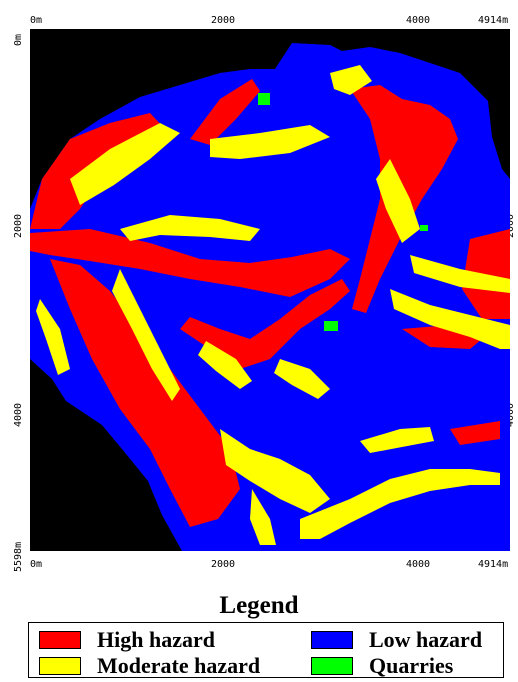  I want to click on legend-swatch-quarries, so click(332, 666).